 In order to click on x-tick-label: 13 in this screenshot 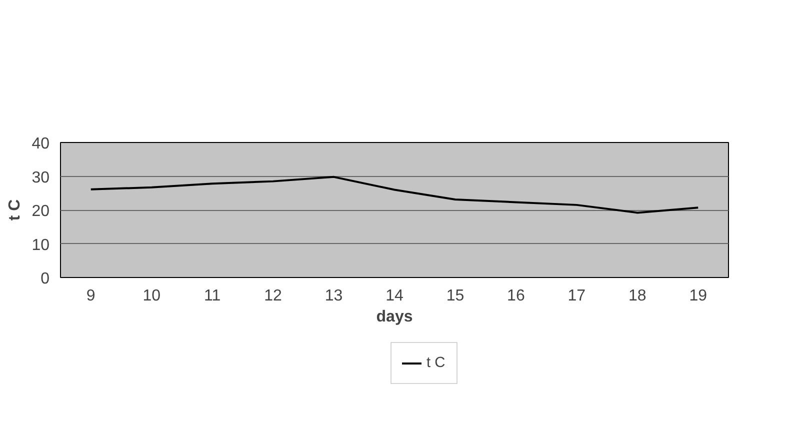, I will do `click(333, 296)`.